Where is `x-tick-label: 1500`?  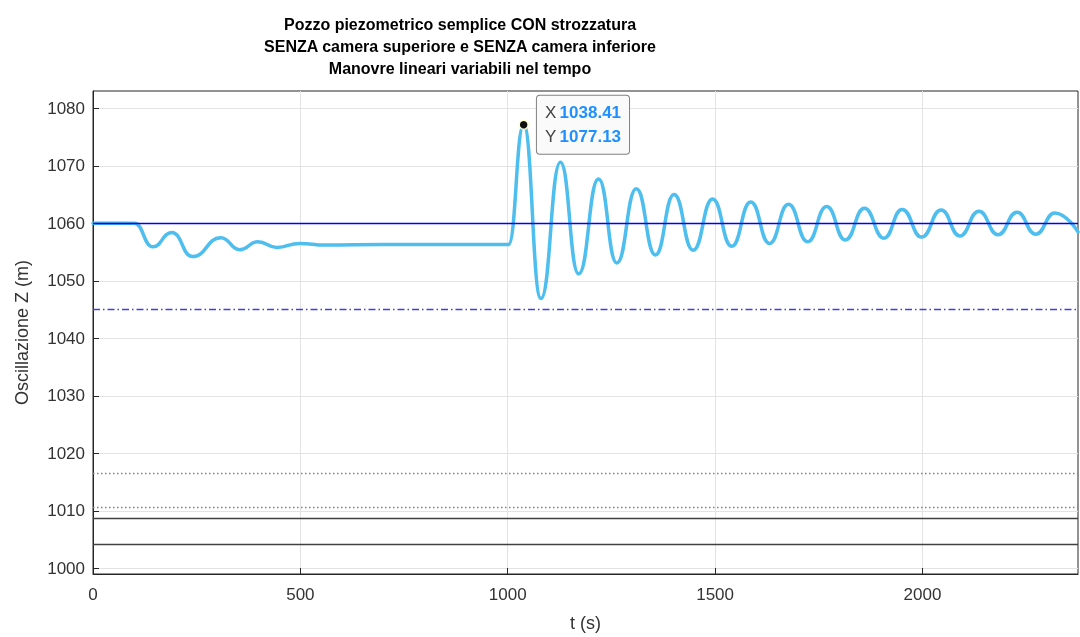
x-tick-label: 1500 is located at coordinates (715, 594).